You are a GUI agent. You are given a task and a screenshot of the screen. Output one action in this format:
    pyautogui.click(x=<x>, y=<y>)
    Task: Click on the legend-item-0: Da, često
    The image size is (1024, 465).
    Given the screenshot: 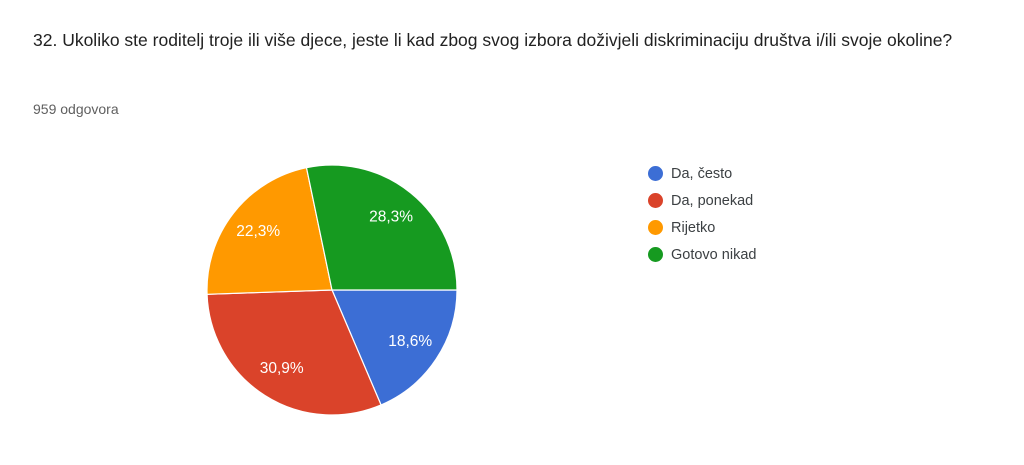 What is the action you would take?
    pyautogui.click(x=702, y=173)
    